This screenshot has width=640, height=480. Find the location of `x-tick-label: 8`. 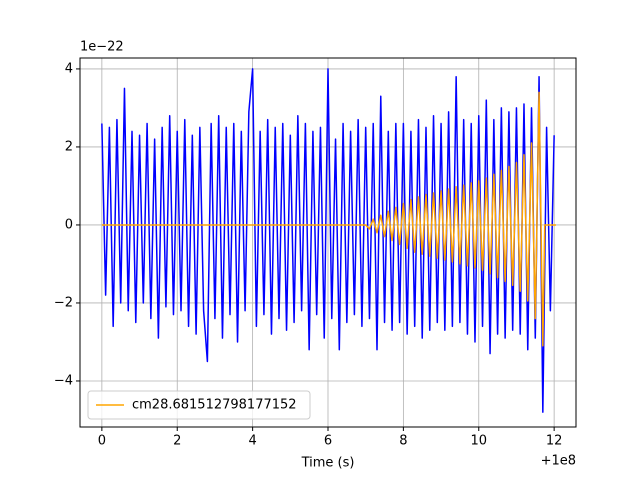

x-tick-label: 8 is located at coordinates (403, 441).